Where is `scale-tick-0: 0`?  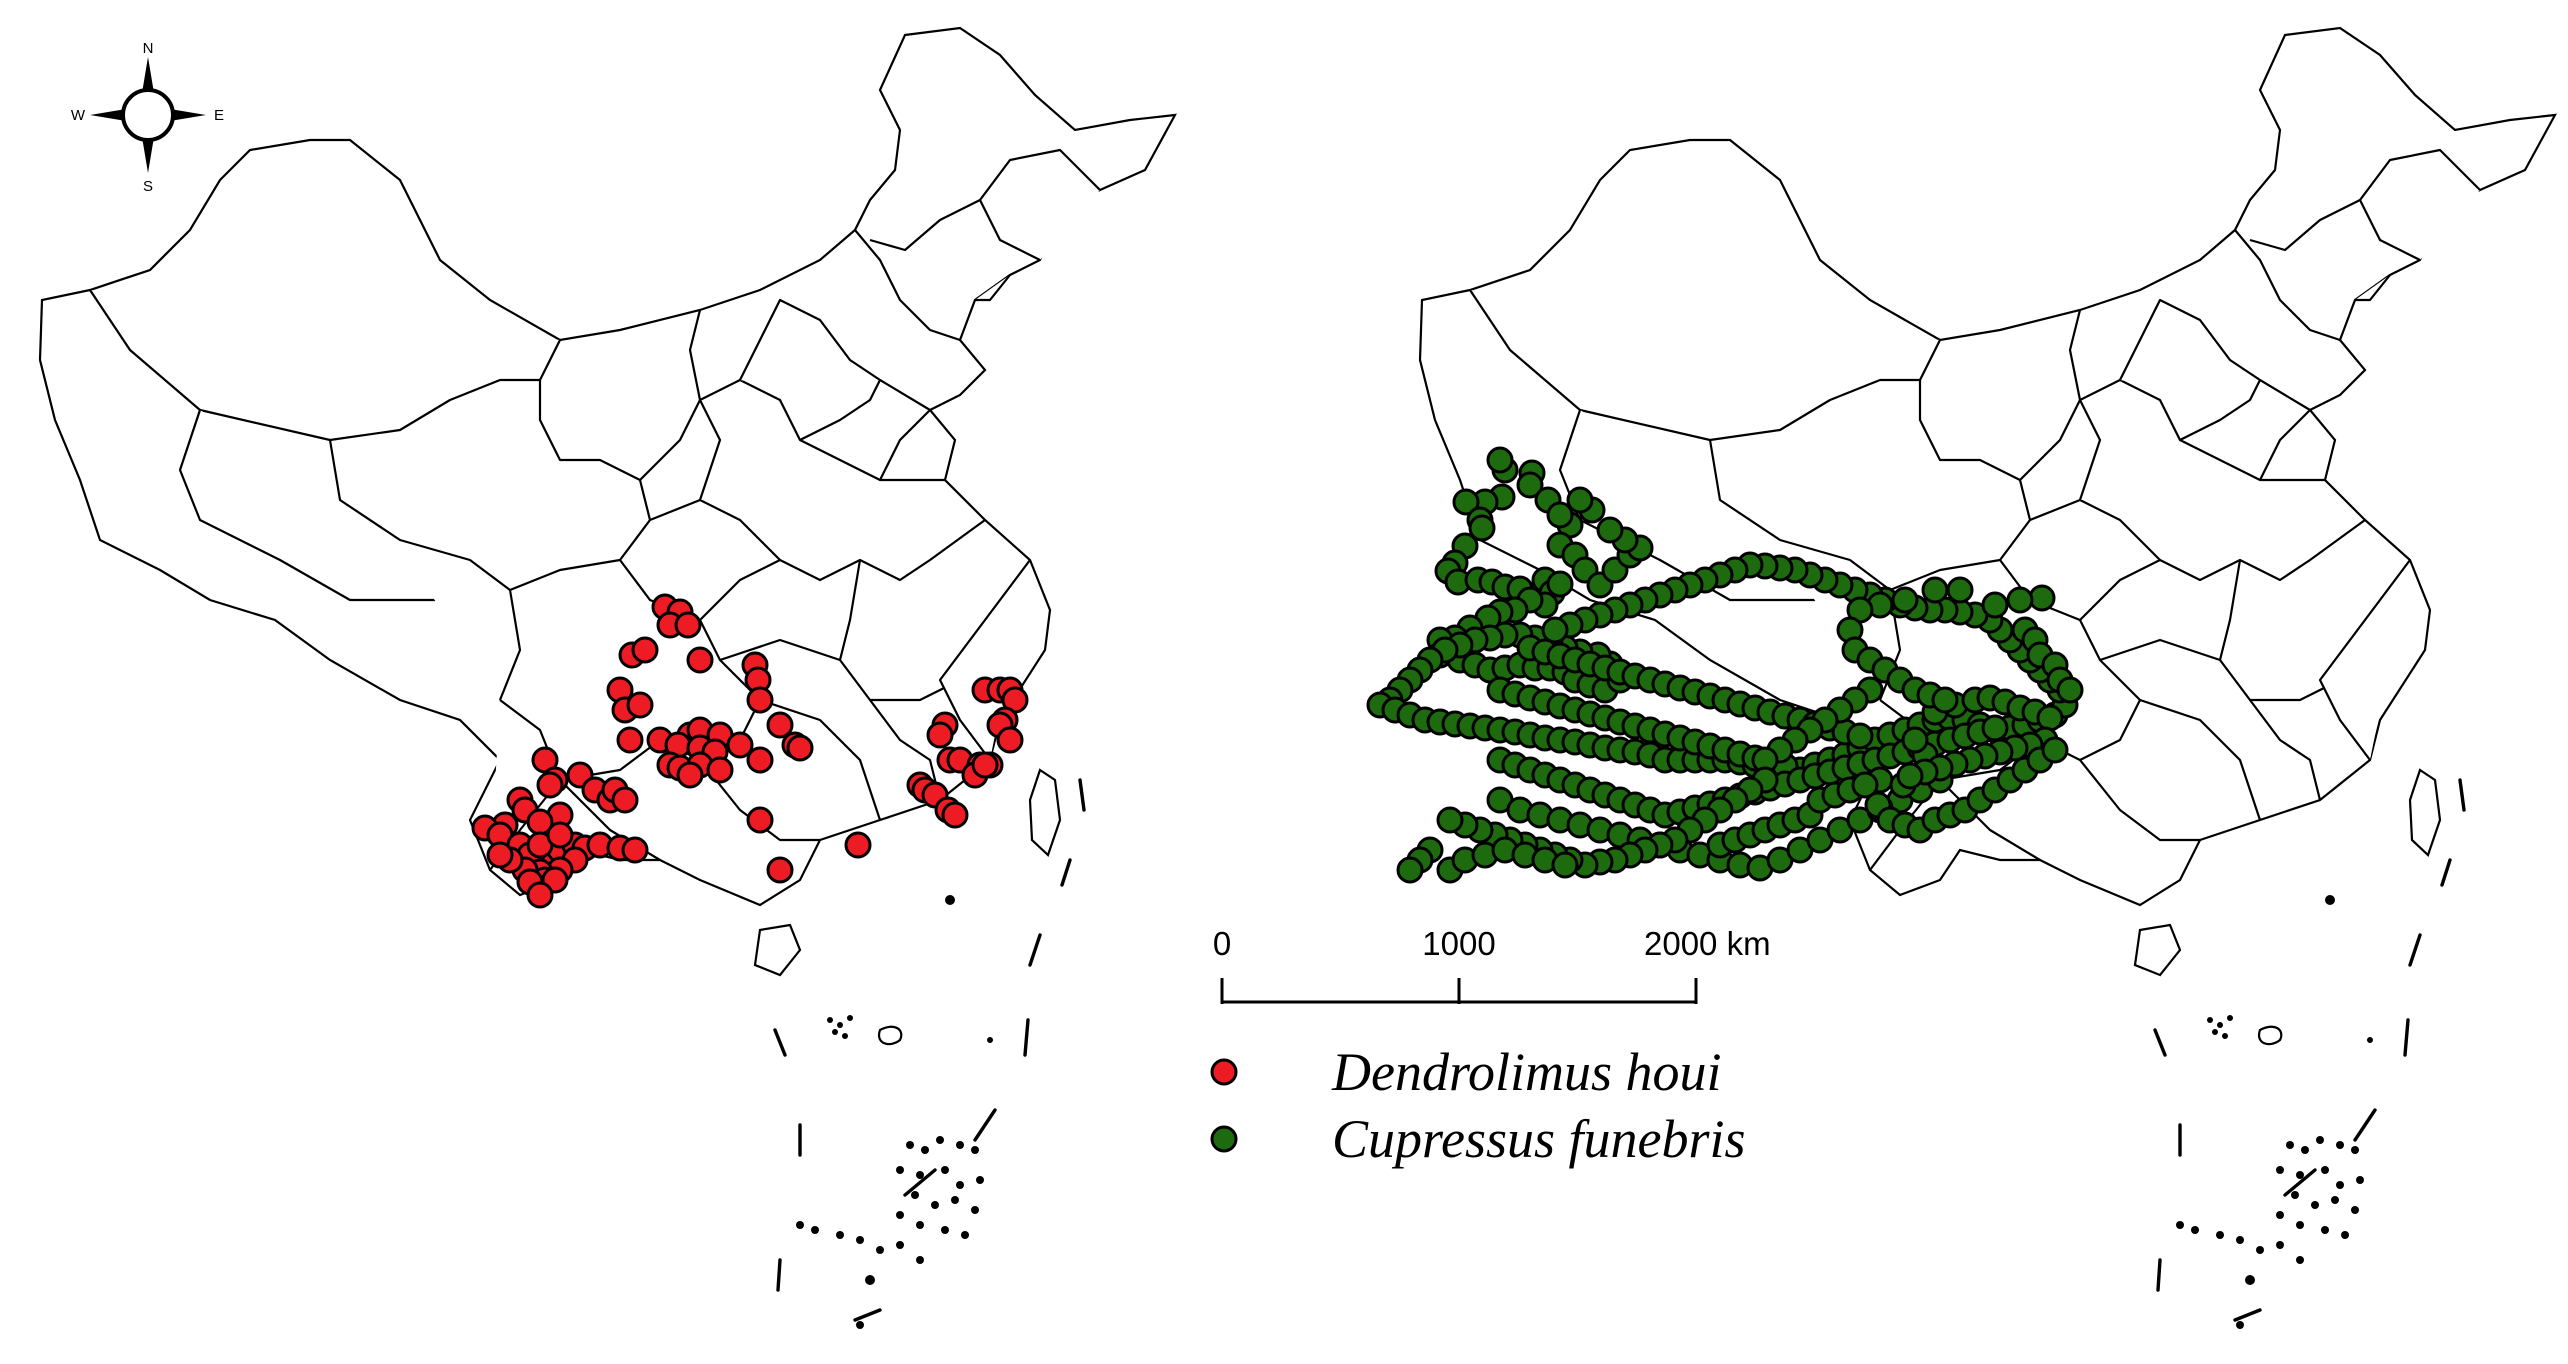
scale-tick-0: 0 is located at coordinates (1222, 943).